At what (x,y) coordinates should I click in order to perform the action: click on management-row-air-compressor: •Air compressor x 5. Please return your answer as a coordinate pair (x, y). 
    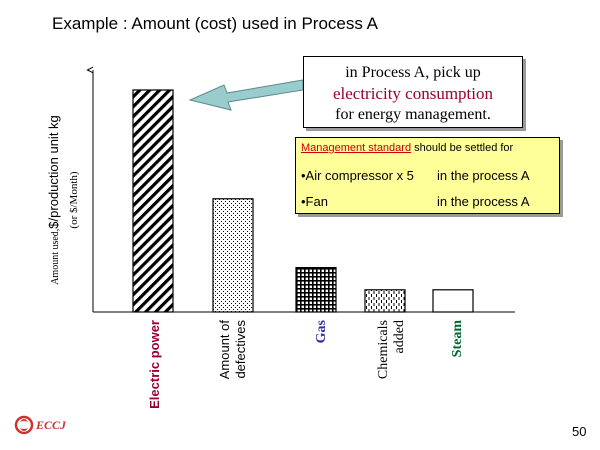
    Looking at the image, I should click on (357, 175).